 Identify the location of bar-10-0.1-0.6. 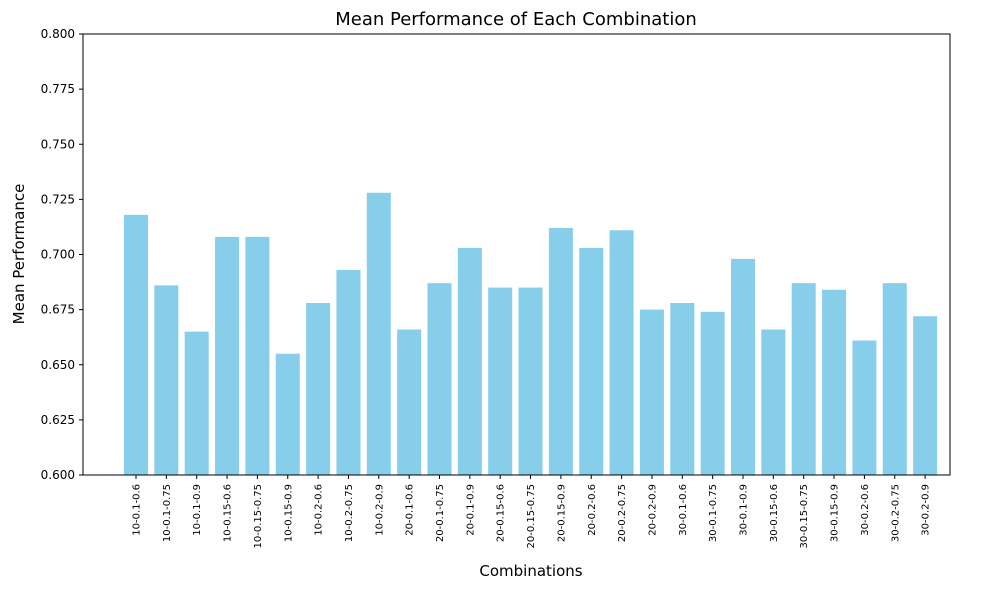
(136, 344).